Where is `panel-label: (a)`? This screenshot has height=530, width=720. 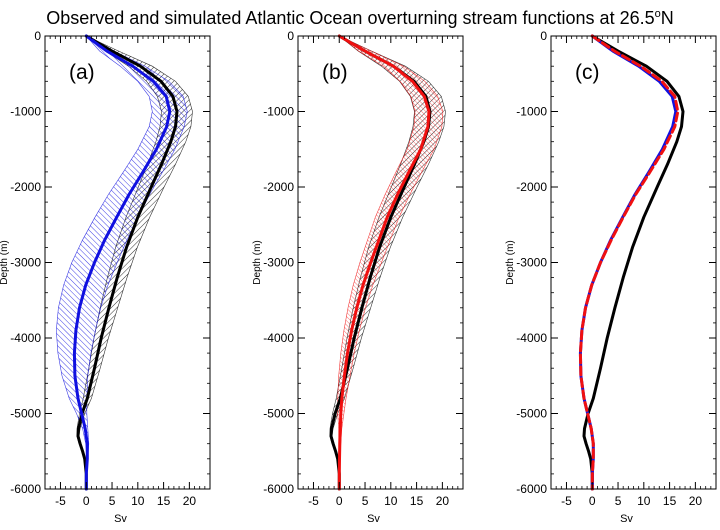 panel-label: (a) is located at coordinates (82, 72).